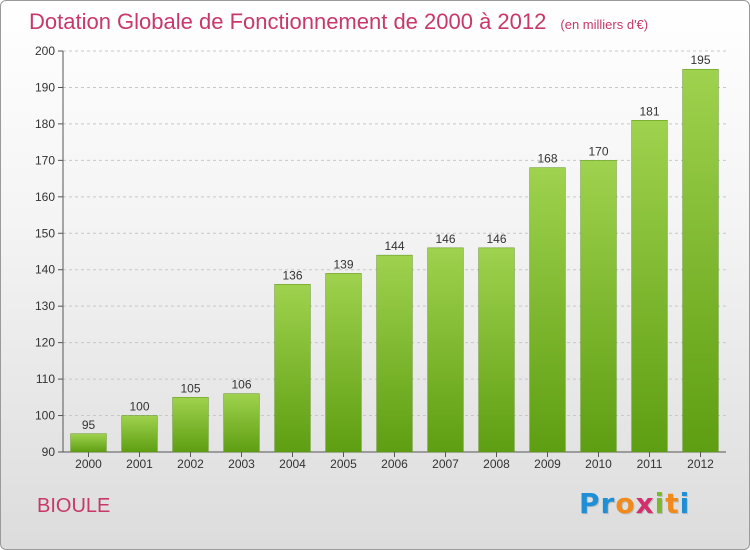  I want to click on y-tick-label: 180, so click(45, 124).